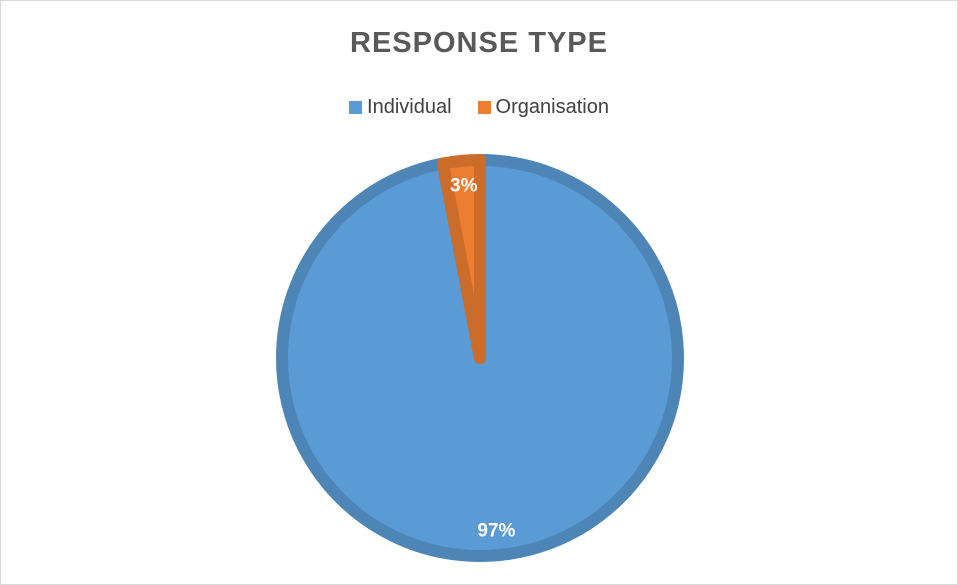 The width and height of the screenshot is (958, 585). What do you see at coordinates (484, 107) in the screenshot?
I see `legend-swatch-organisation` at bounding box center [484, 107].